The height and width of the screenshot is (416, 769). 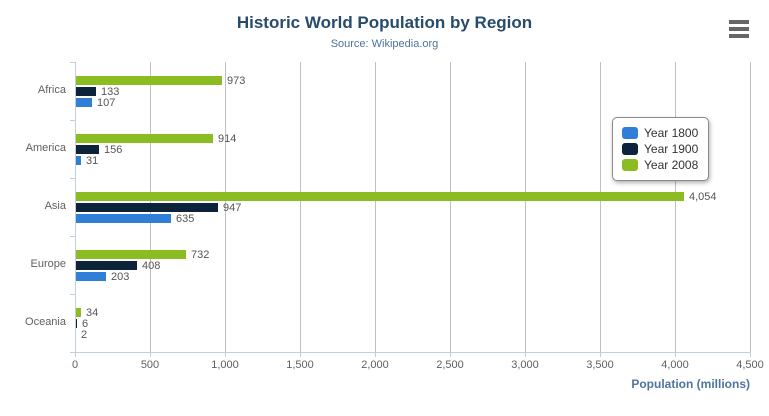 I want to click on data-label: 973, so click(x=236, y=81).